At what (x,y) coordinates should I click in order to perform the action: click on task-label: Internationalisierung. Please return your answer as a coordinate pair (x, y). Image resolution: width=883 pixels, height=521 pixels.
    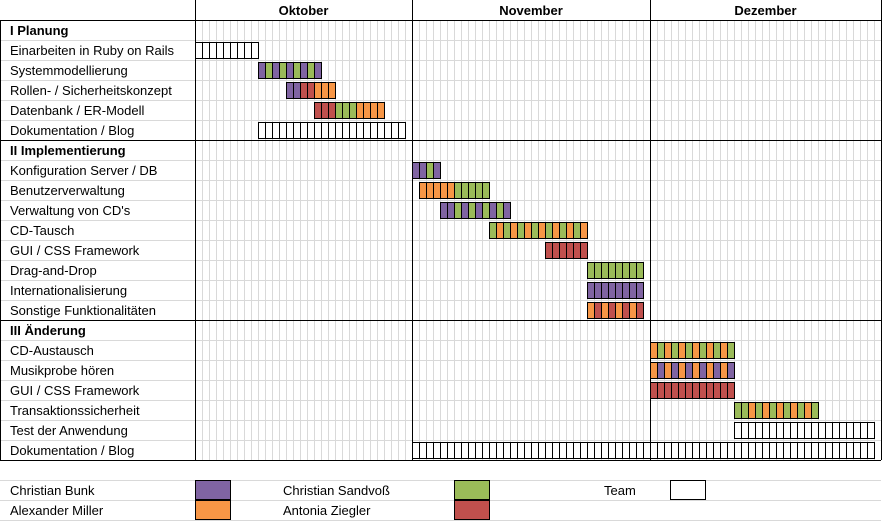
    Looking at the image, I should click on (68, 290).